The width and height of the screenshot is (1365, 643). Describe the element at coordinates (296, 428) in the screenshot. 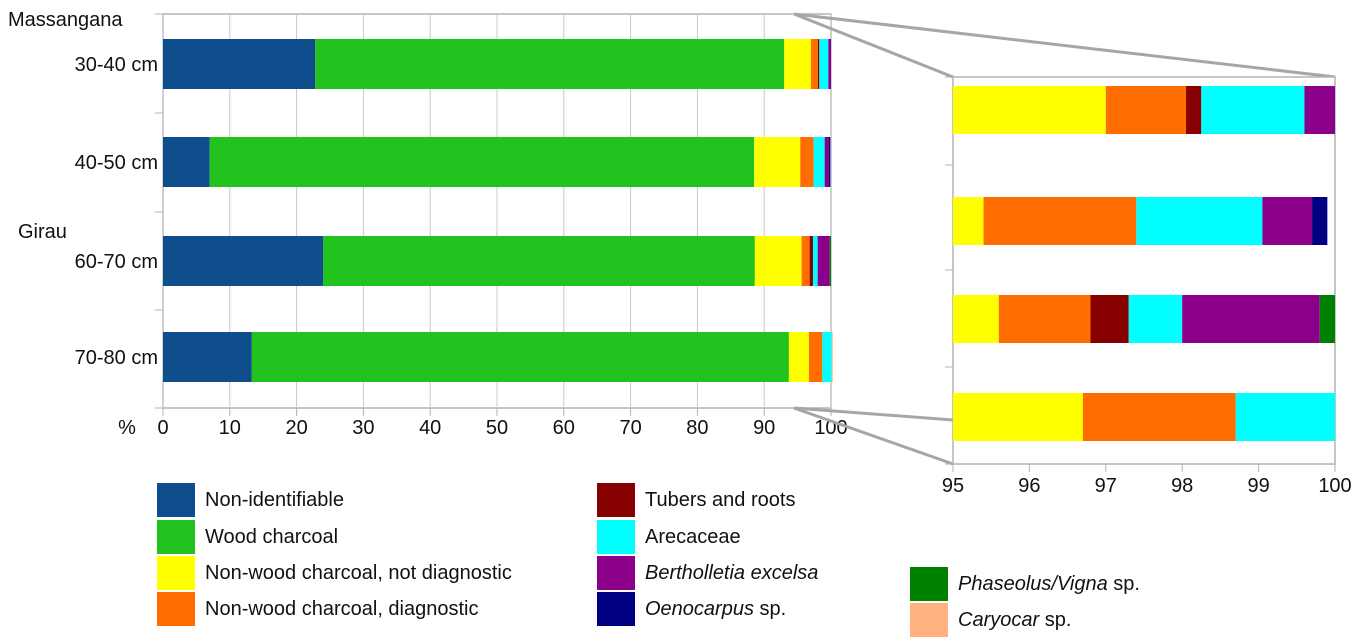

I see `main-x-tick-label: 20` at that location.